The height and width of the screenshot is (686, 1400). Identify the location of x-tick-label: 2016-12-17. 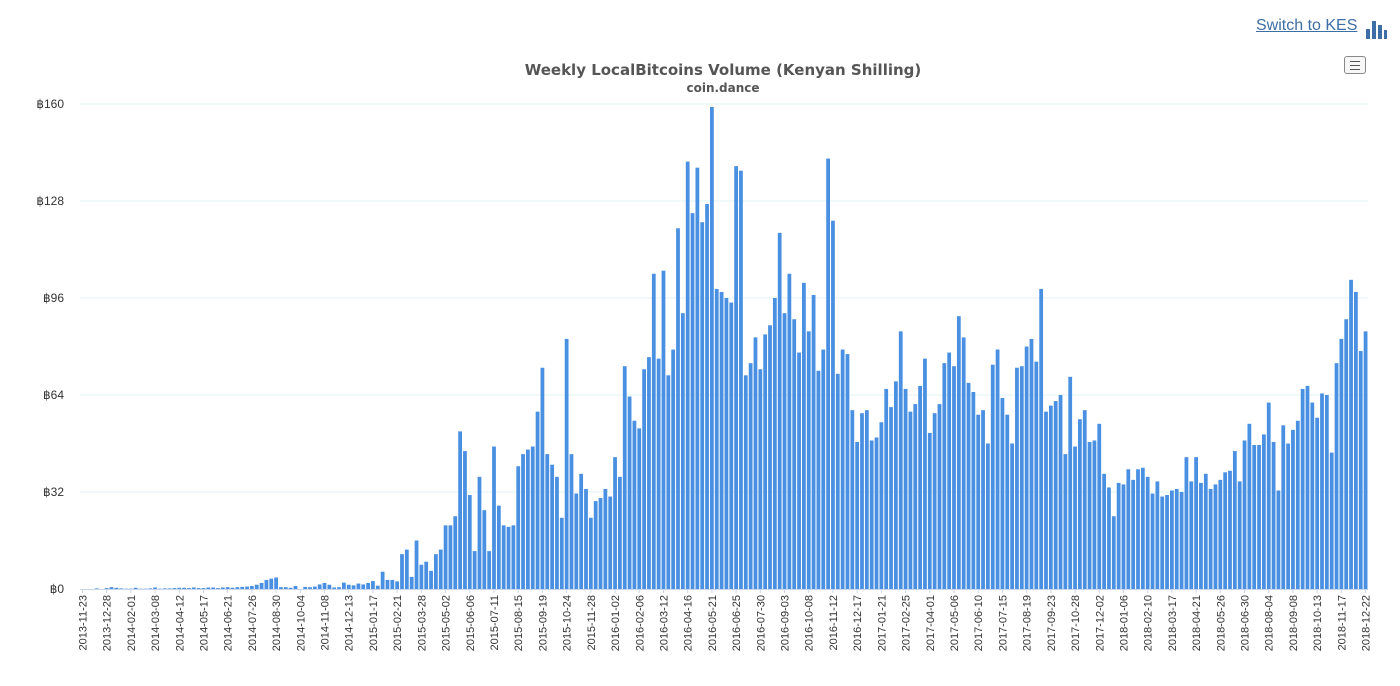
(858, 623).